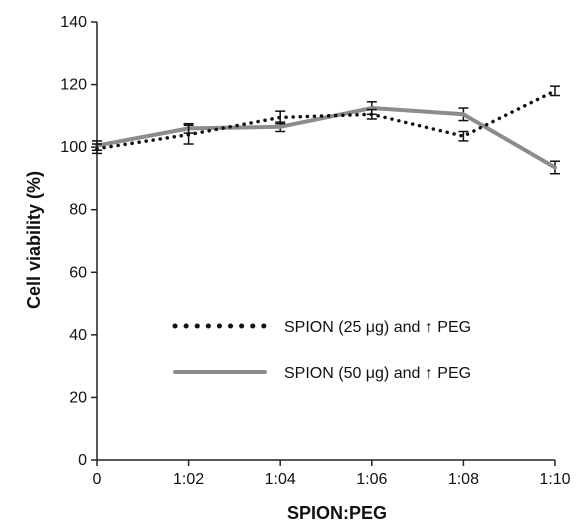 The image size is (578, 527). I want to click on x-tick-label: 1:10, so click(554, 479).